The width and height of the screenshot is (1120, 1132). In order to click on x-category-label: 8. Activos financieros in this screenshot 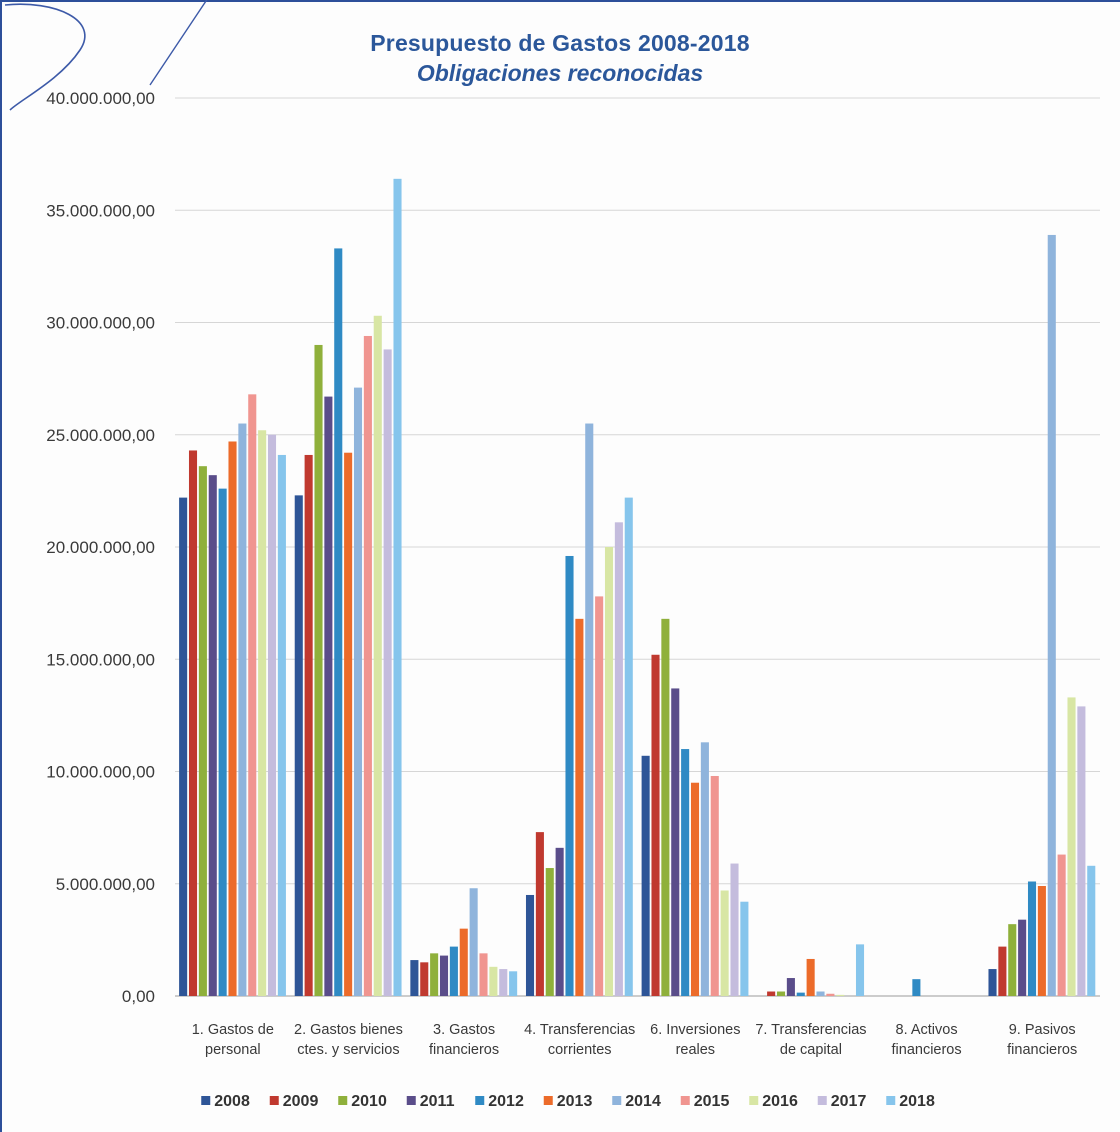, I will do `click(927, 1040)`.